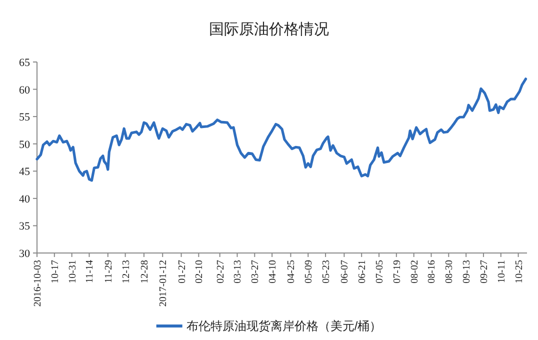 Image resolution: width=538 pixels, height=340 pixels. Describe the element at coordinates (238, 272) in the screenshot. I see `x-tick-label: 03-13` at that location.